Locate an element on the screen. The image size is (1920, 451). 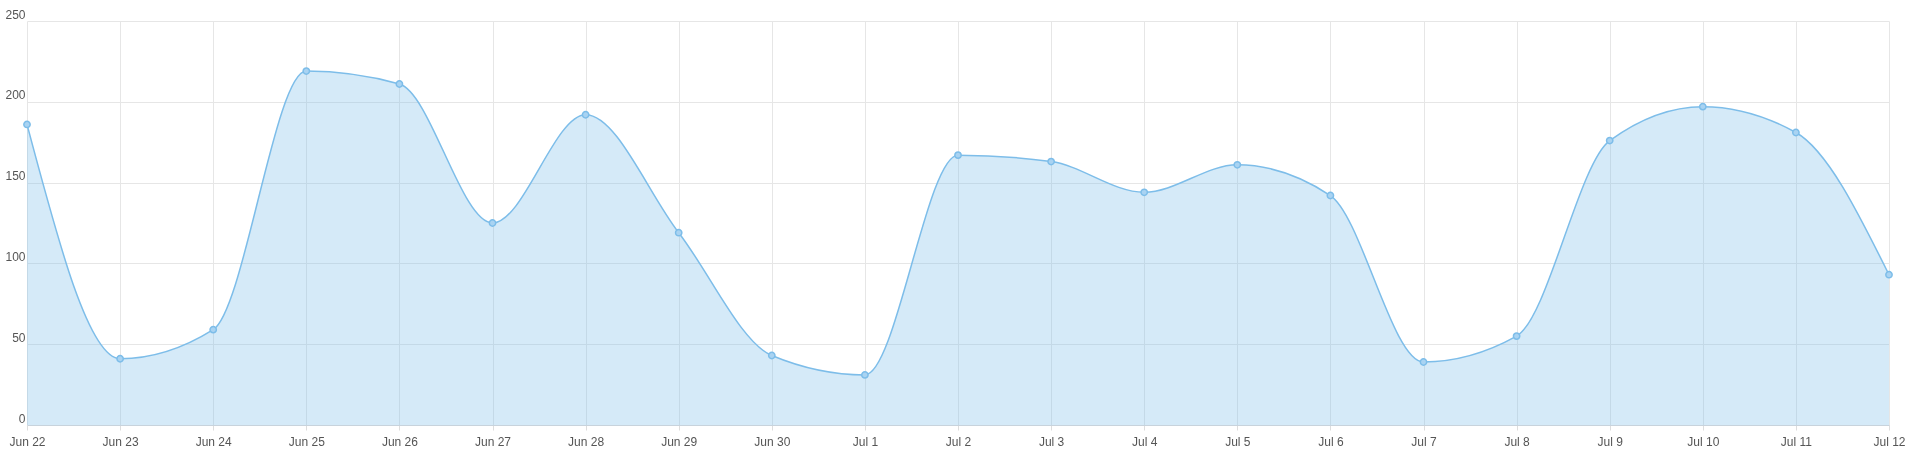
x-tick-label: Jun 22 is located at coordinates (27, 441).